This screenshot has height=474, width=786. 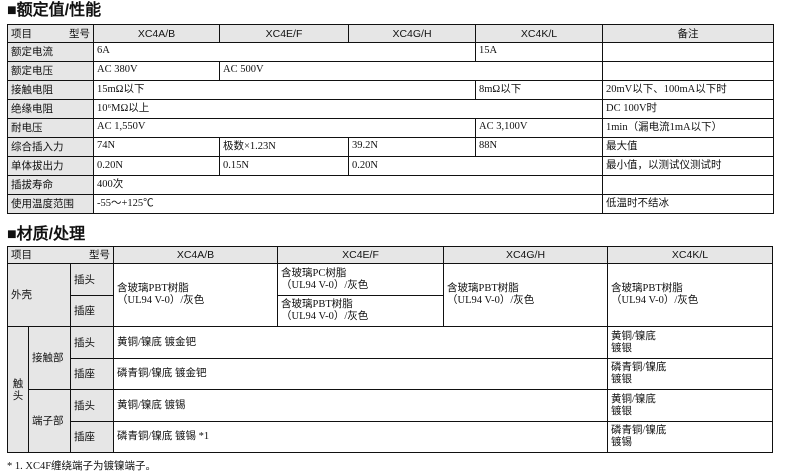 I want to click on note-cell: 最小值，以测试仪测试时, so click(x=688, y=166).